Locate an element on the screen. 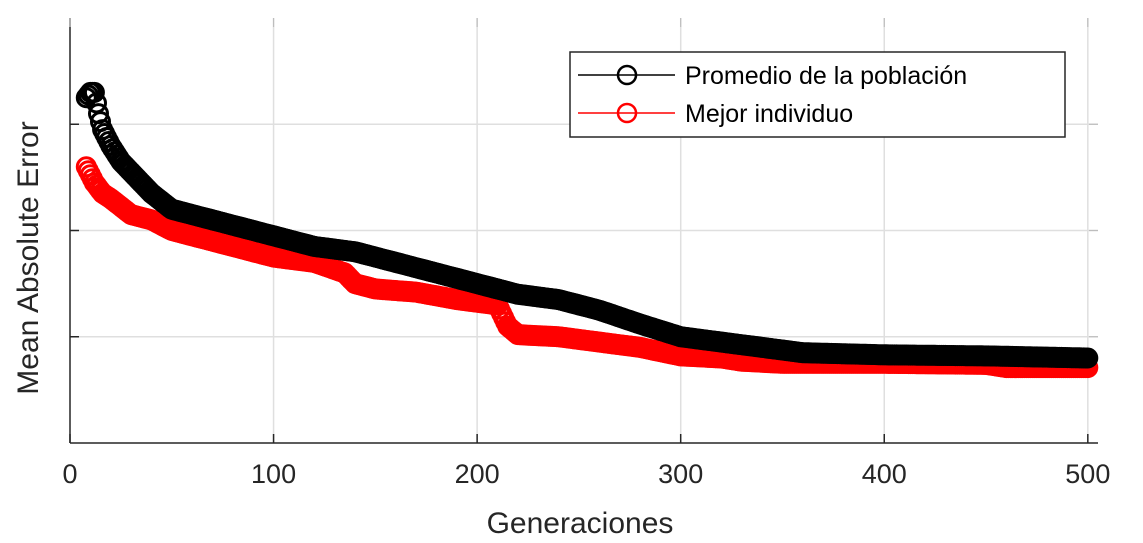  legend-label: Mejor individuo is located at coordinates (769, 114).